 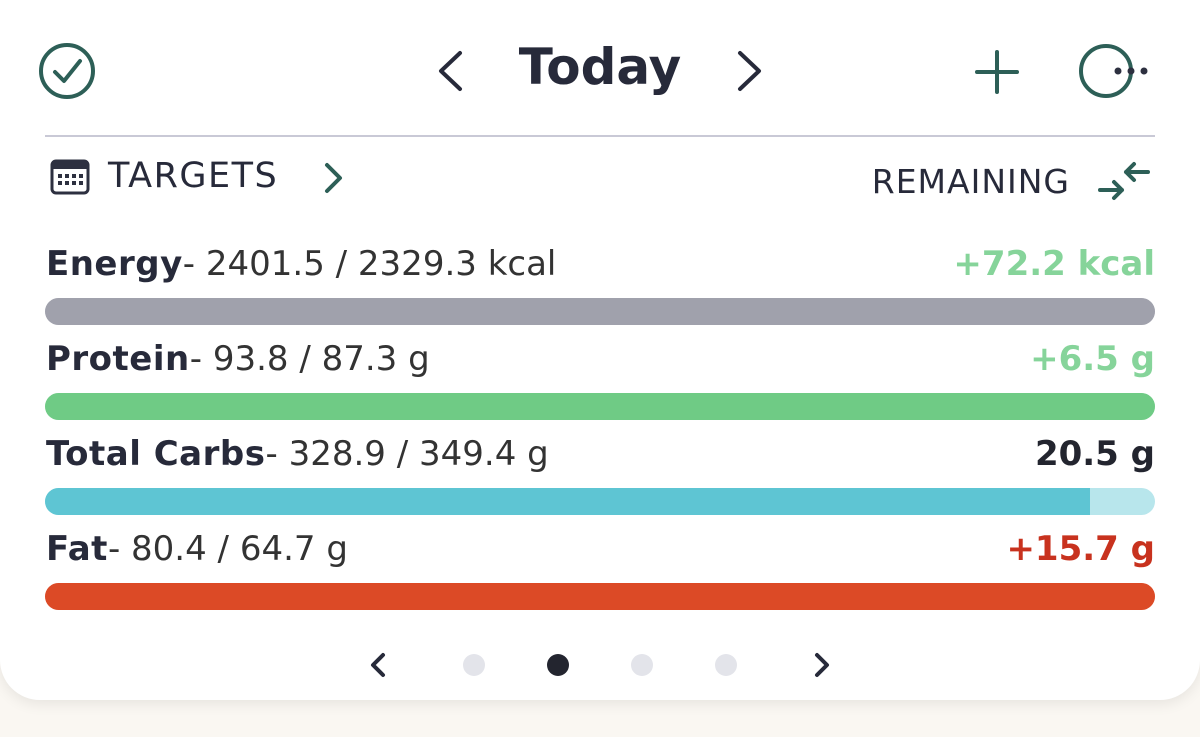 I want to click on prev-page, so click(x=378, y=665).